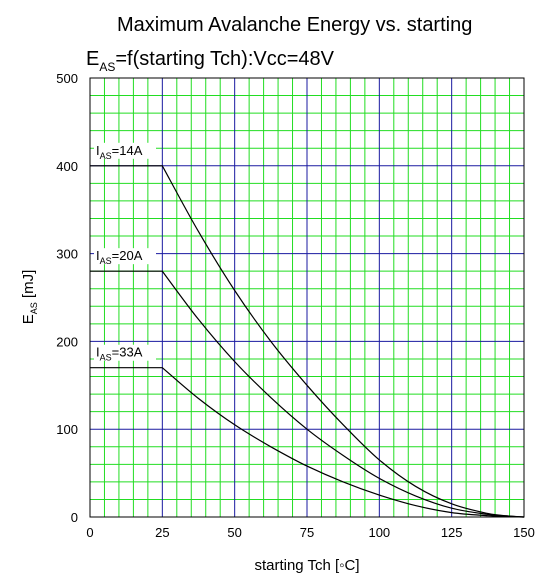 The image size is (548, 576). I want to click on series-3-label-bg, so click(125, 352).